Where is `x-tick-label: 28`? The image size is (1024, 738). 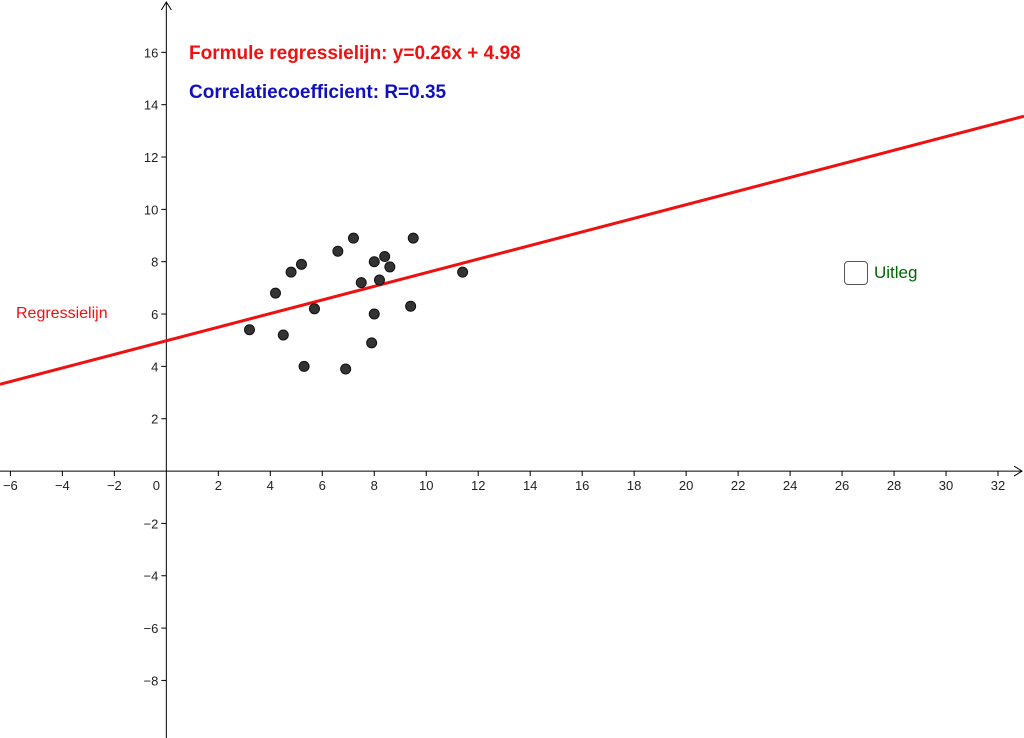
x-tick-label: 28 is located at coordinates (894, 485).